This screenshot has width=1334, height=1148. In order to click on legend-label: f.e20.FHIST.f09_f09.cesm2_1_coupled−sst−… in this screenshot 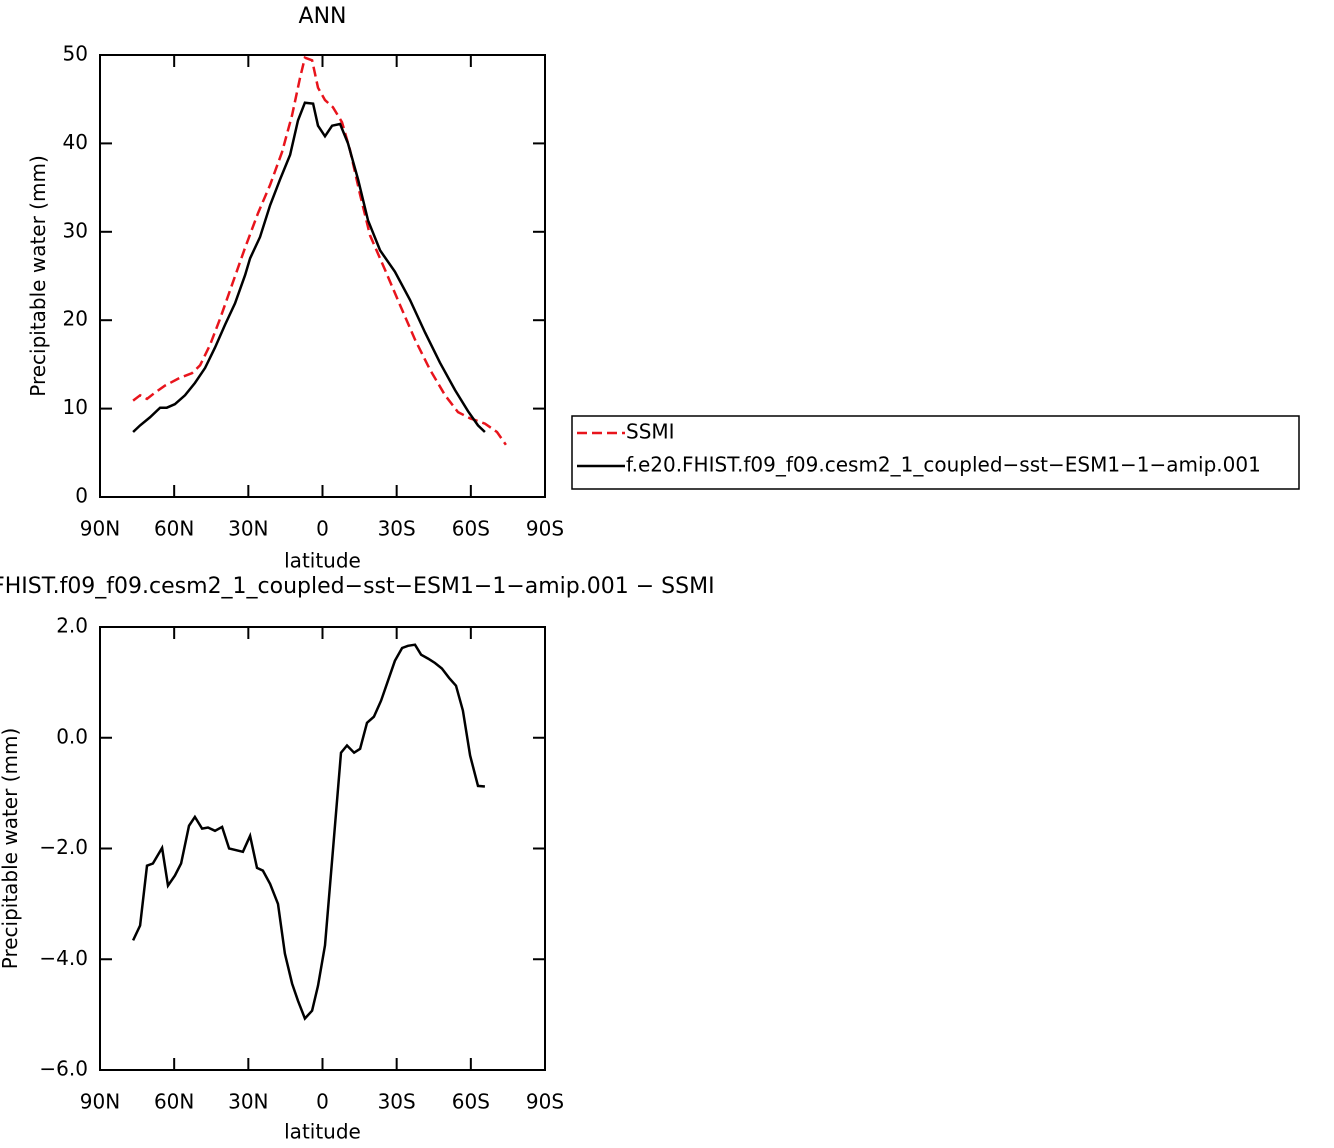, I will do `click(943, 465)`.